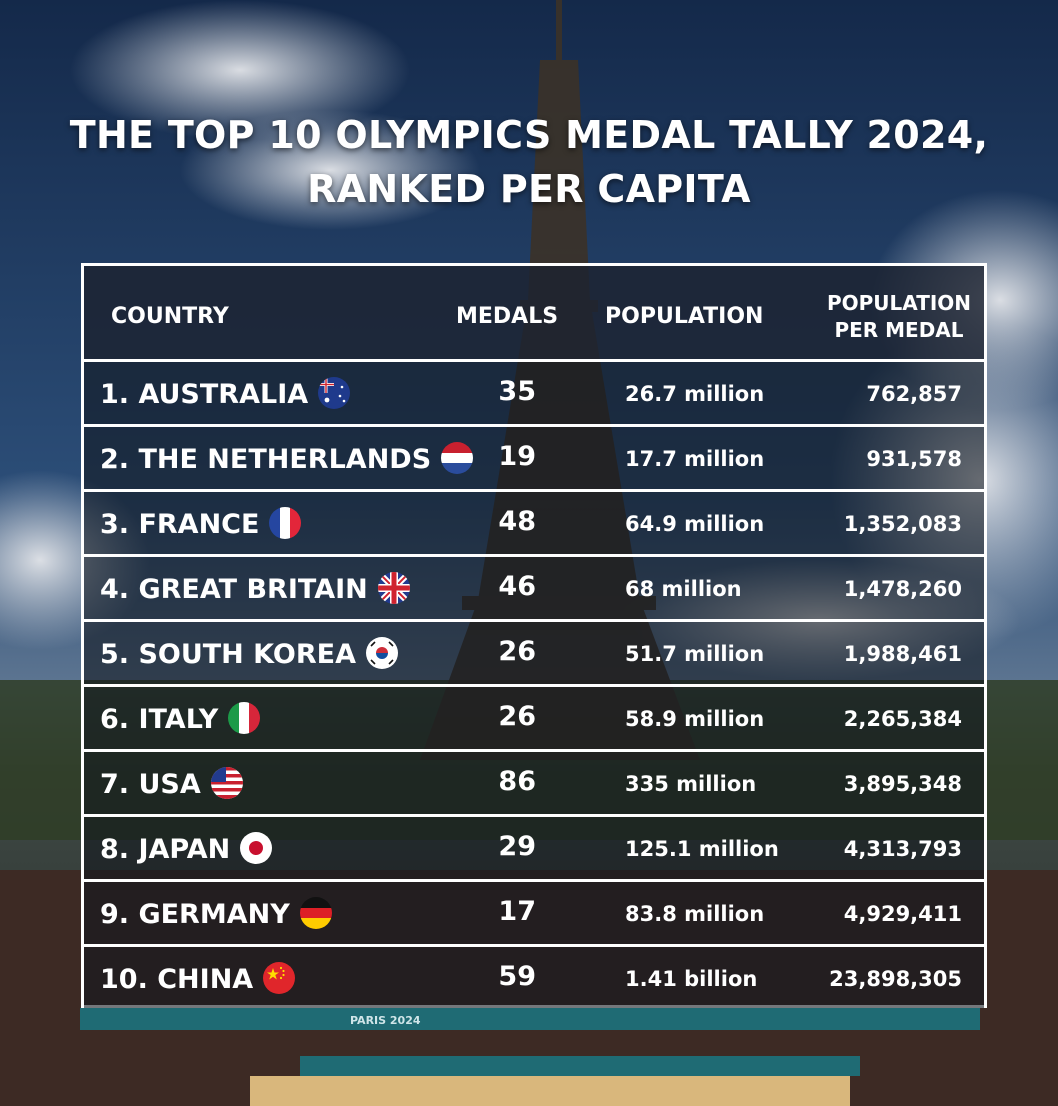 The image size is (1058, 1106). What do you see at coordinates (902, 914) in the screenshot?
I see `population-per-medal-cell: 4,929,411` at bounding box center [902, 914].